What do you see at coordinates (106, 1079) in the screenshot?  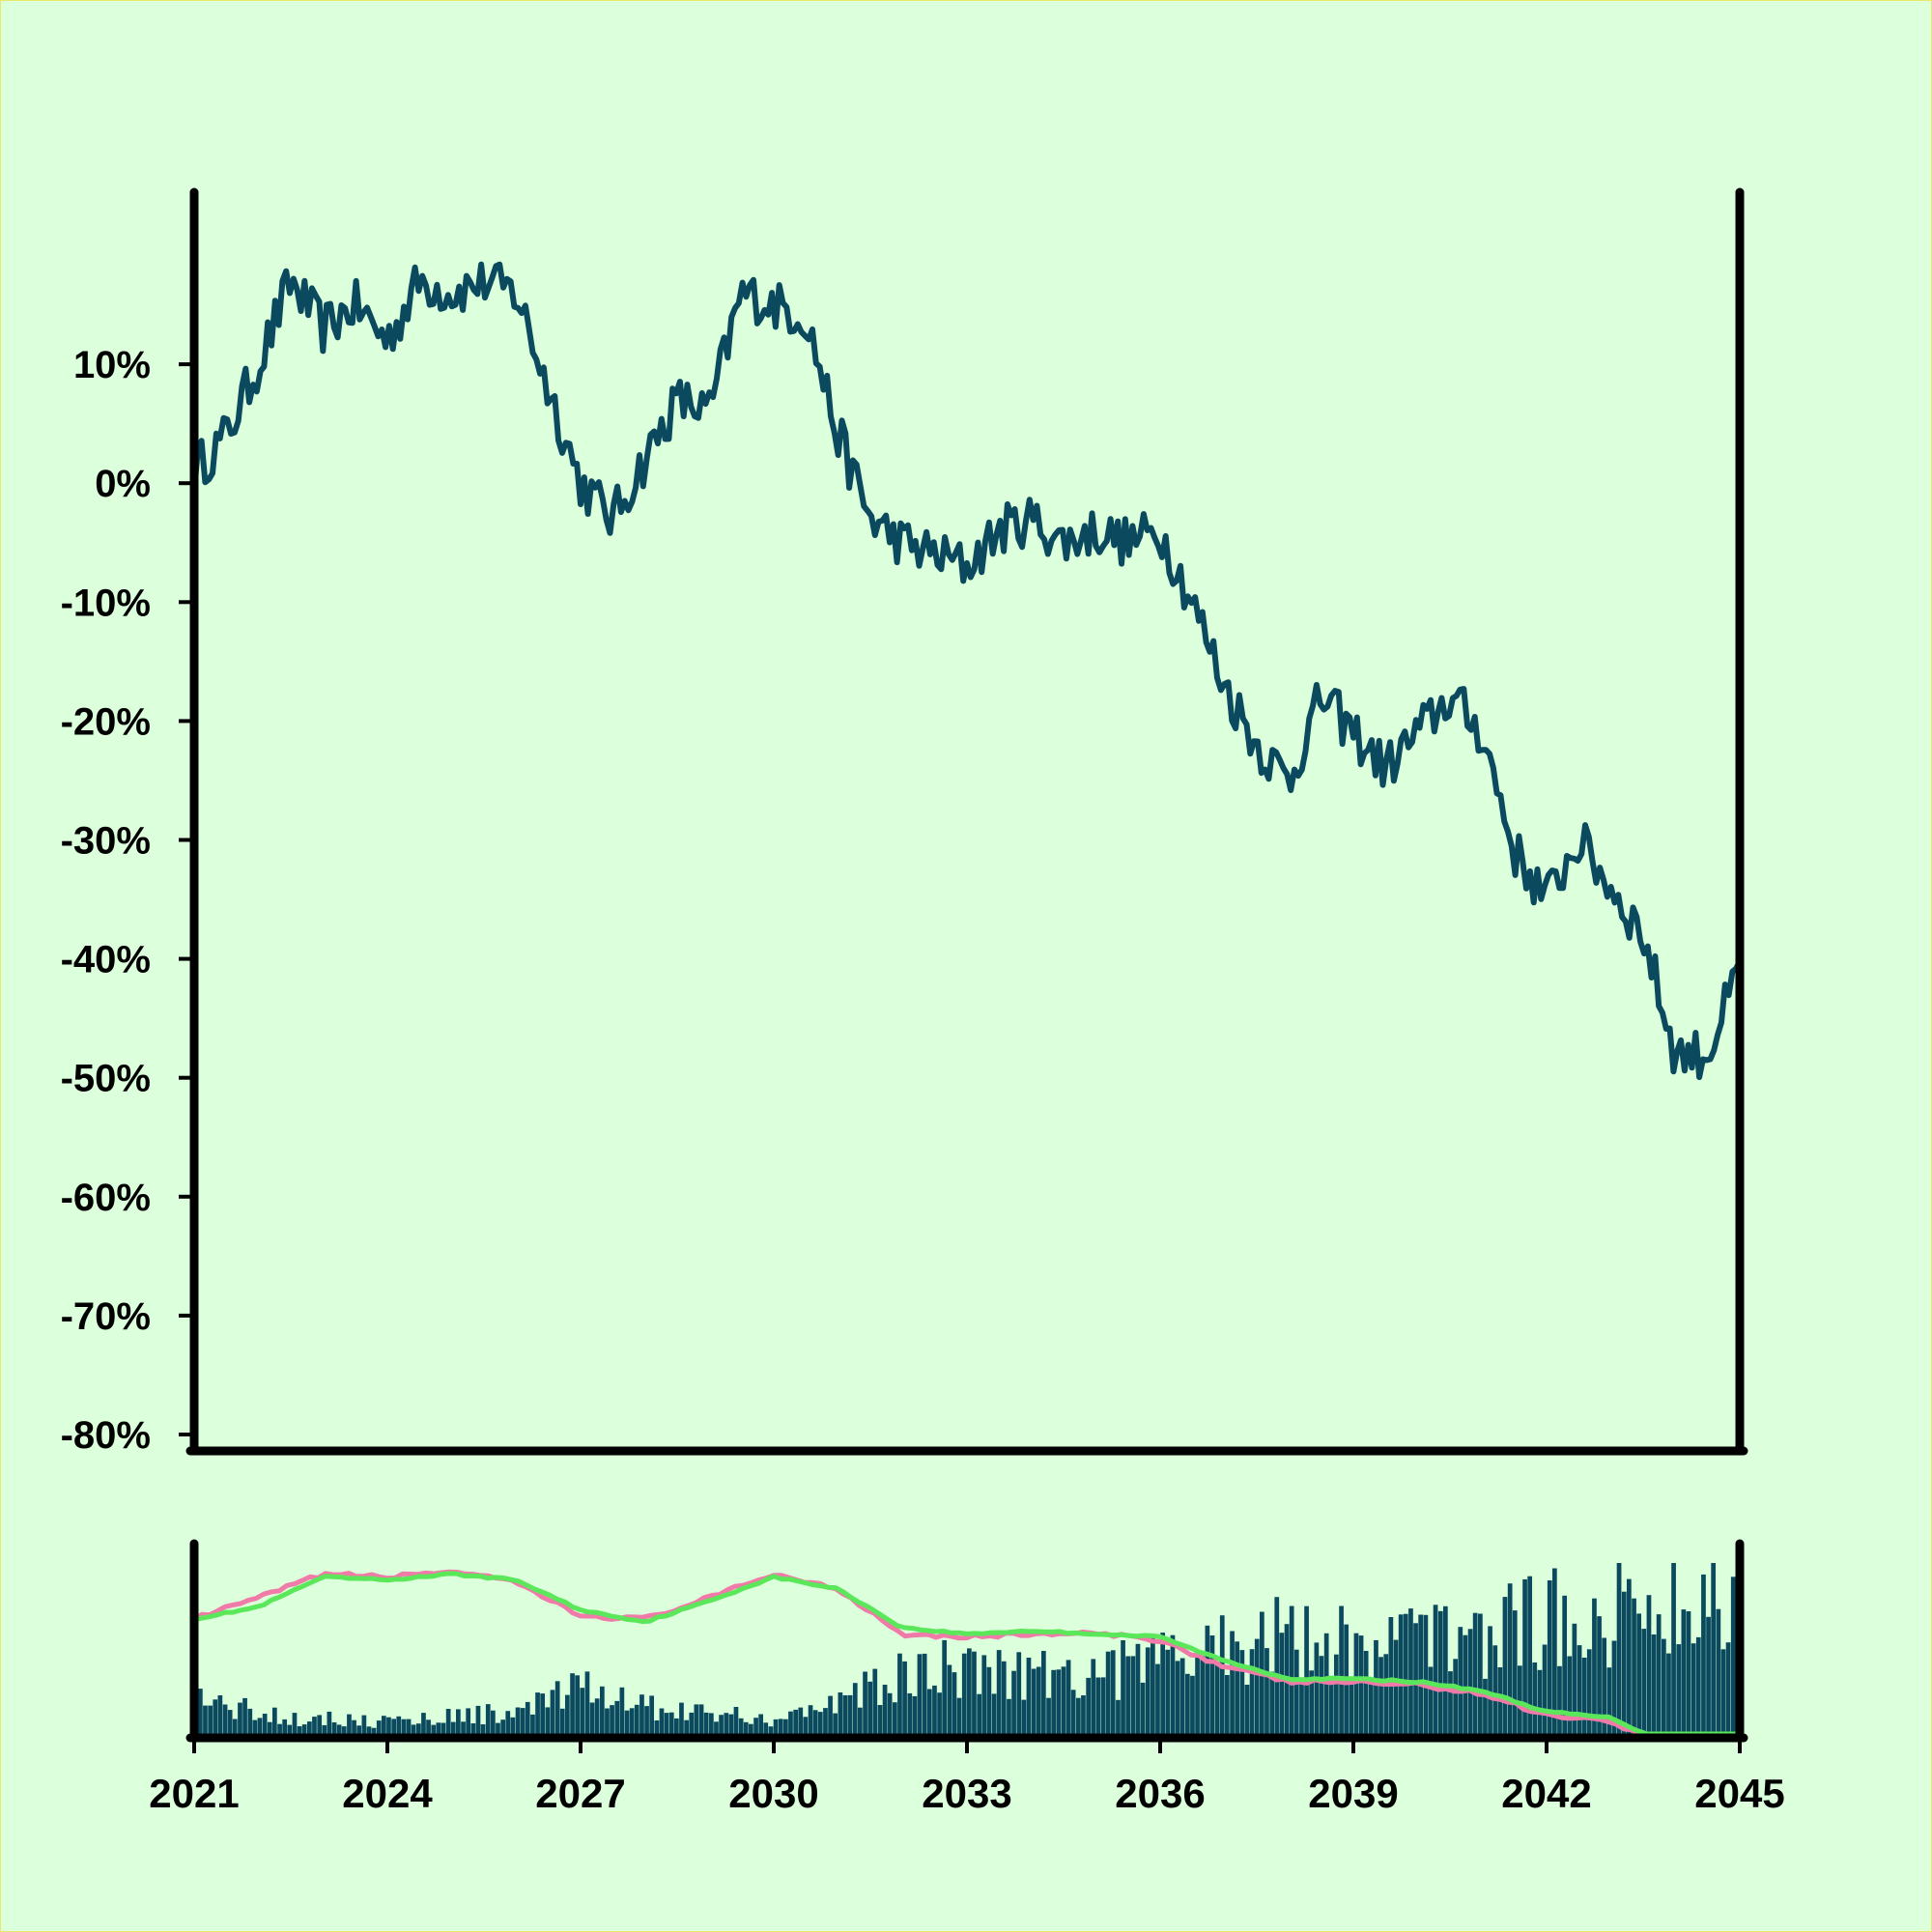 I see `y-tick-label: -50%` at bounding box center [106, 1079].